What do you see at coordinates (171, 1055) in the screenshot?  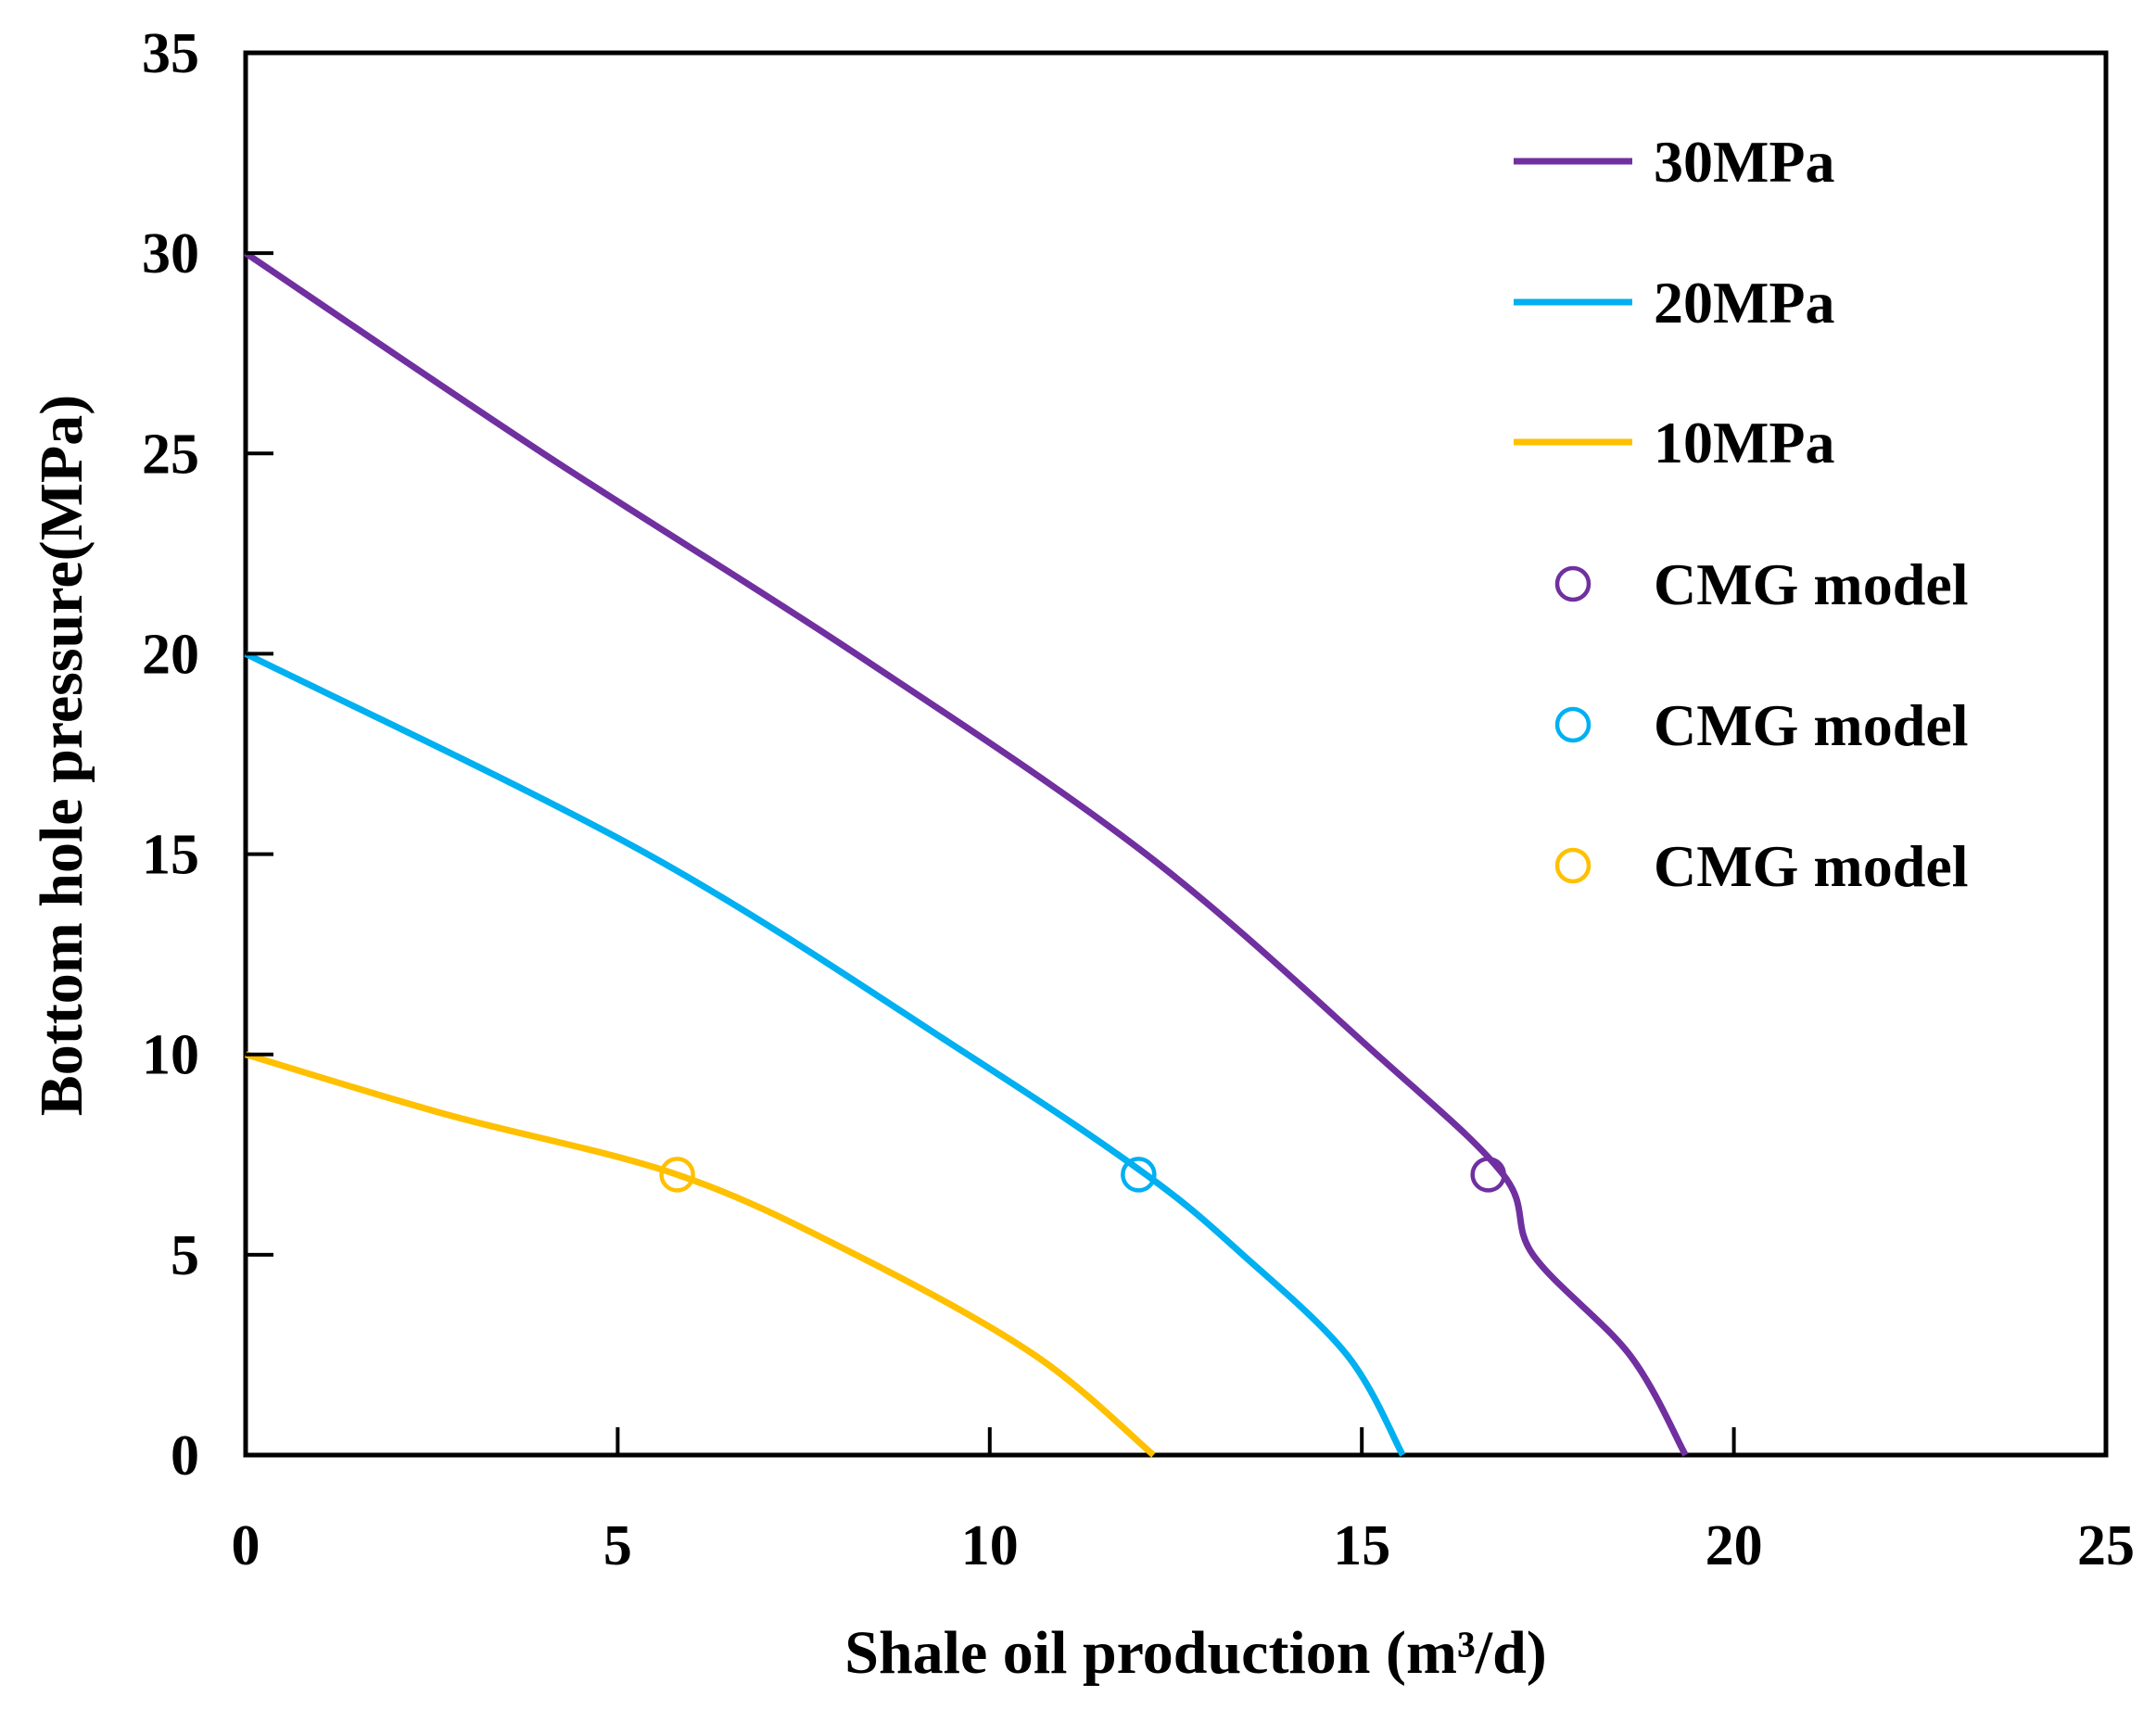 I see `y-tick-label: 10` at bounding box center [171, 1055].